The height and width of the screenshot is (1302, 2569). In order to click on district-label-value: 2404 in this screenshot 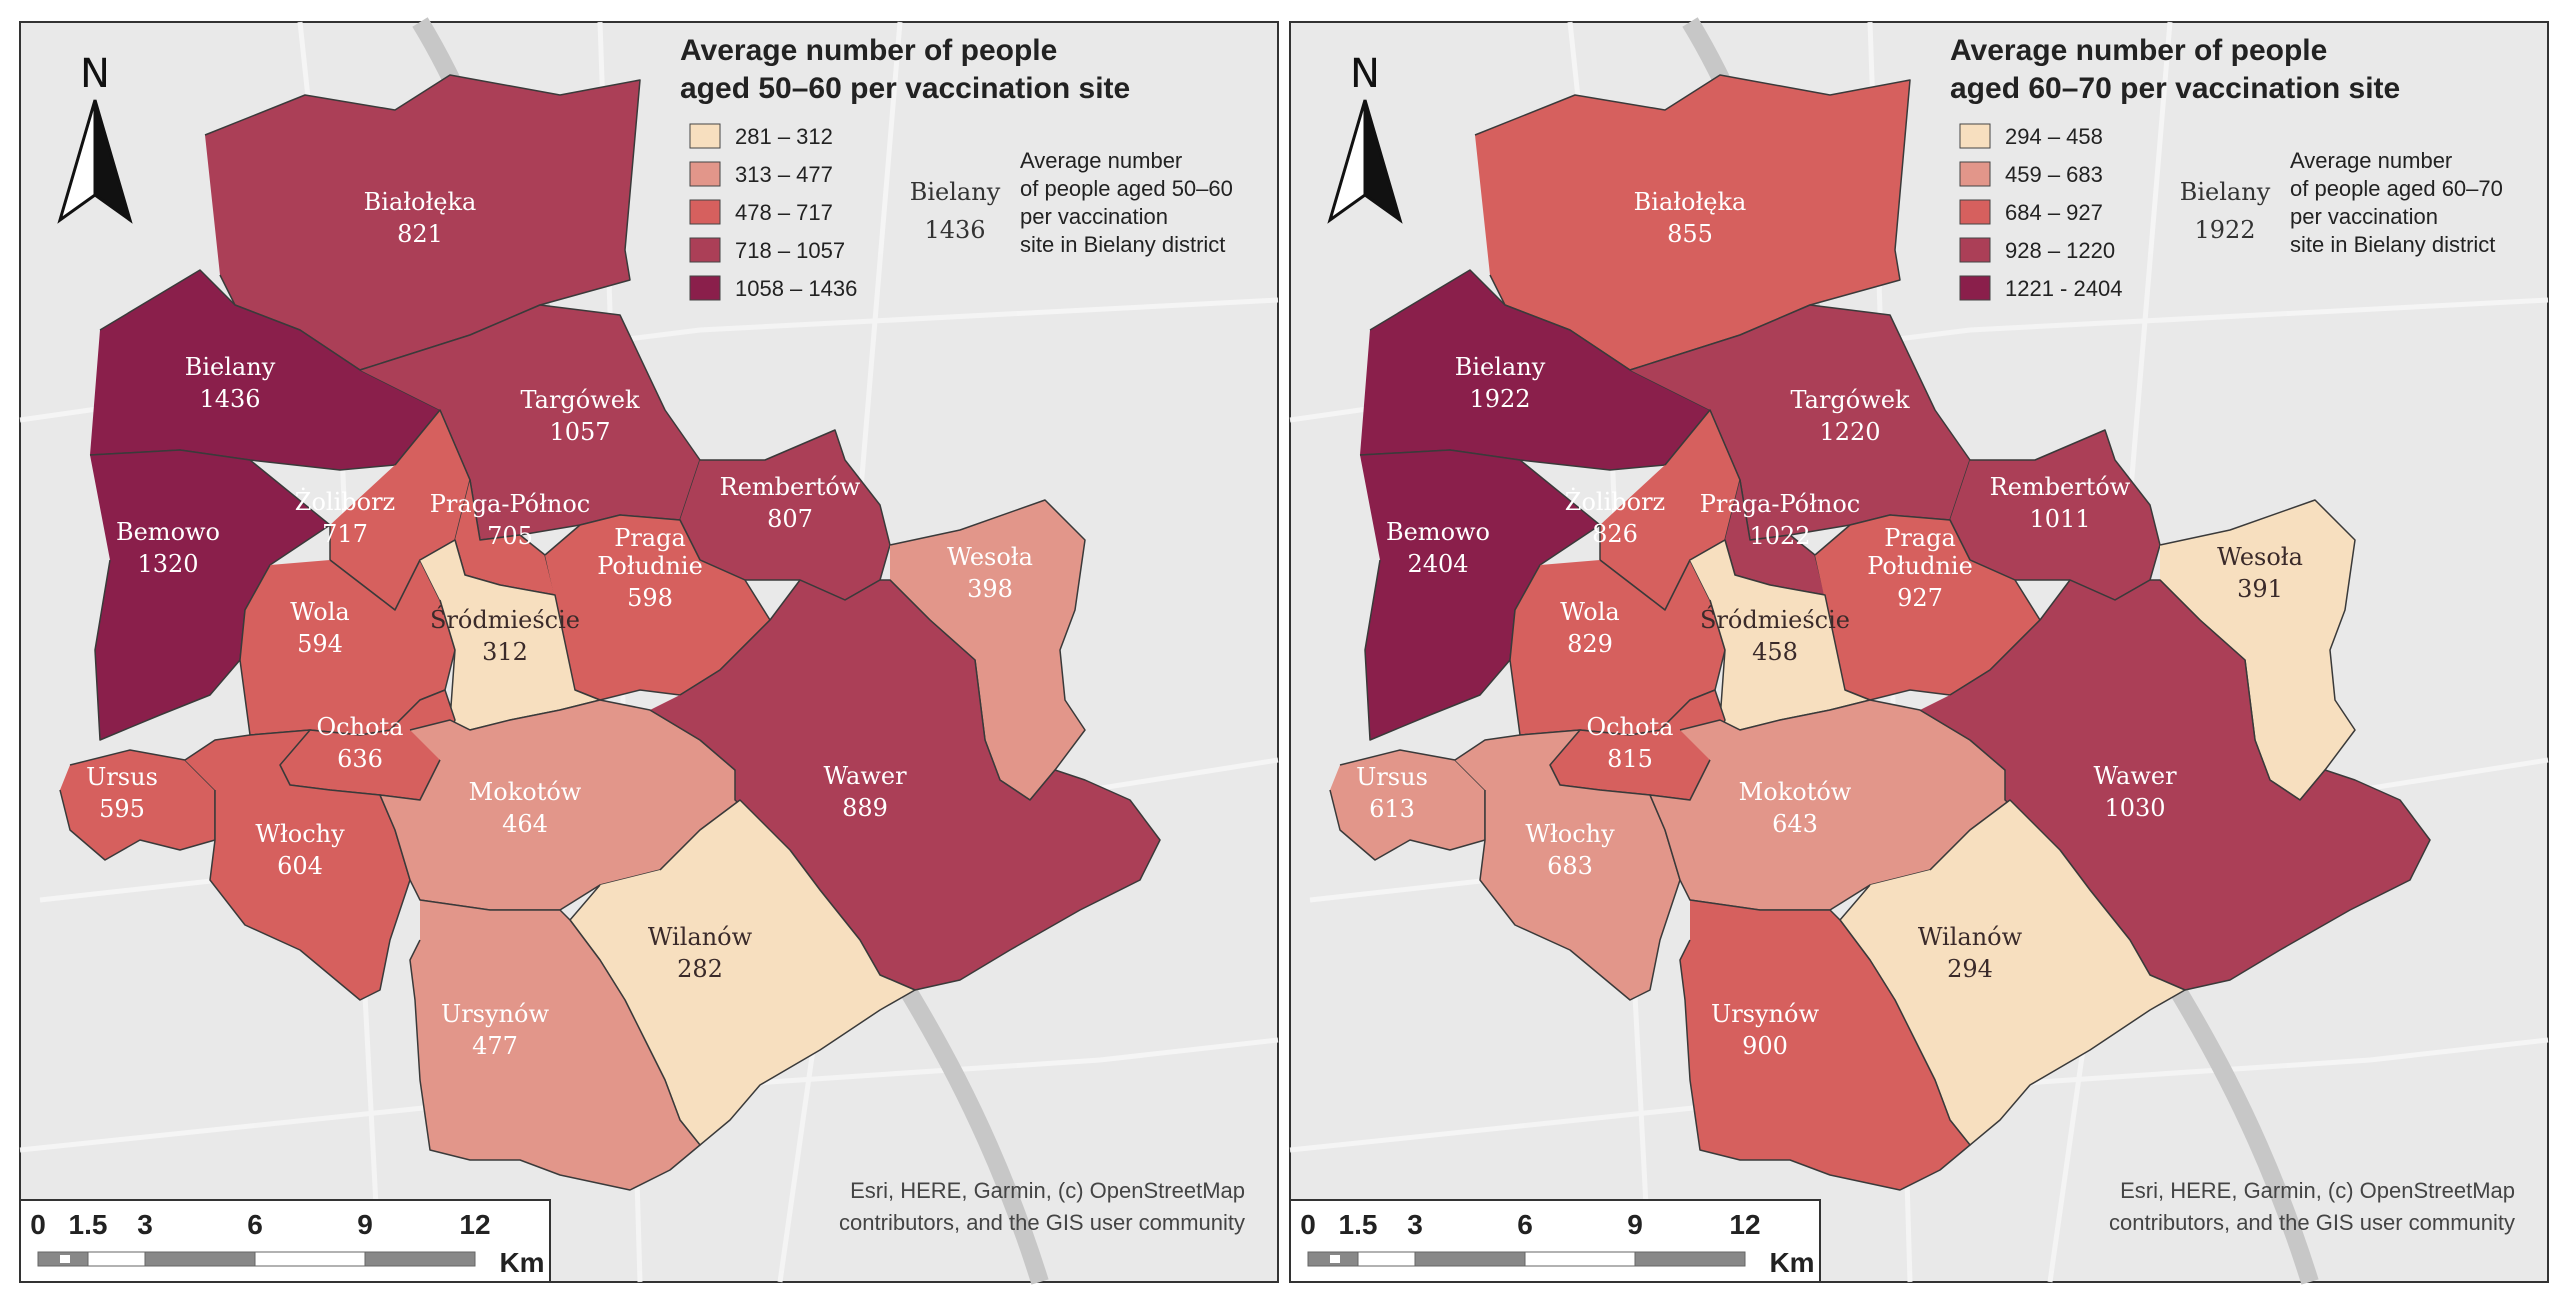, I will do `click(1437, 564)`.